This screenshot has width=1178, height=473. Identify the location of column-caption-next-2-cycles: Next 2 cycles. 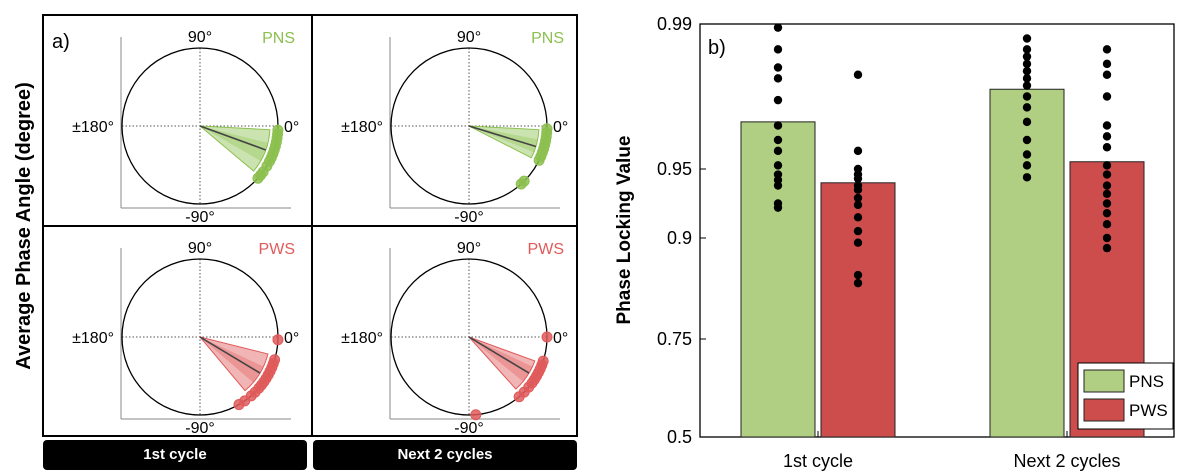
(445, 455).